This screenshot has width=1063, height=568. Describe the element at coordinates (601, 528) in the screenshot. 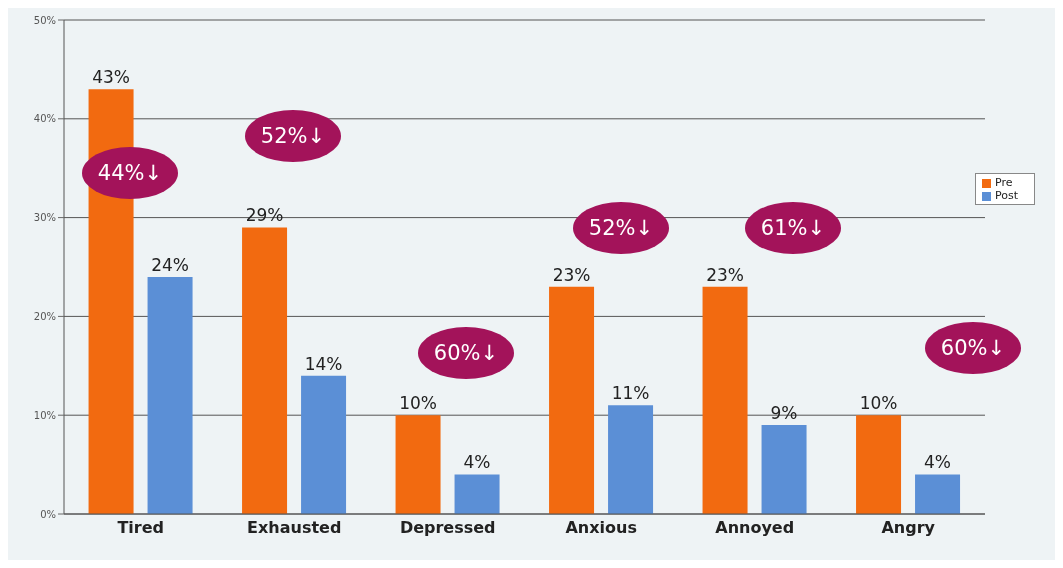

I see `x-tick-label: Anxious` at that location.